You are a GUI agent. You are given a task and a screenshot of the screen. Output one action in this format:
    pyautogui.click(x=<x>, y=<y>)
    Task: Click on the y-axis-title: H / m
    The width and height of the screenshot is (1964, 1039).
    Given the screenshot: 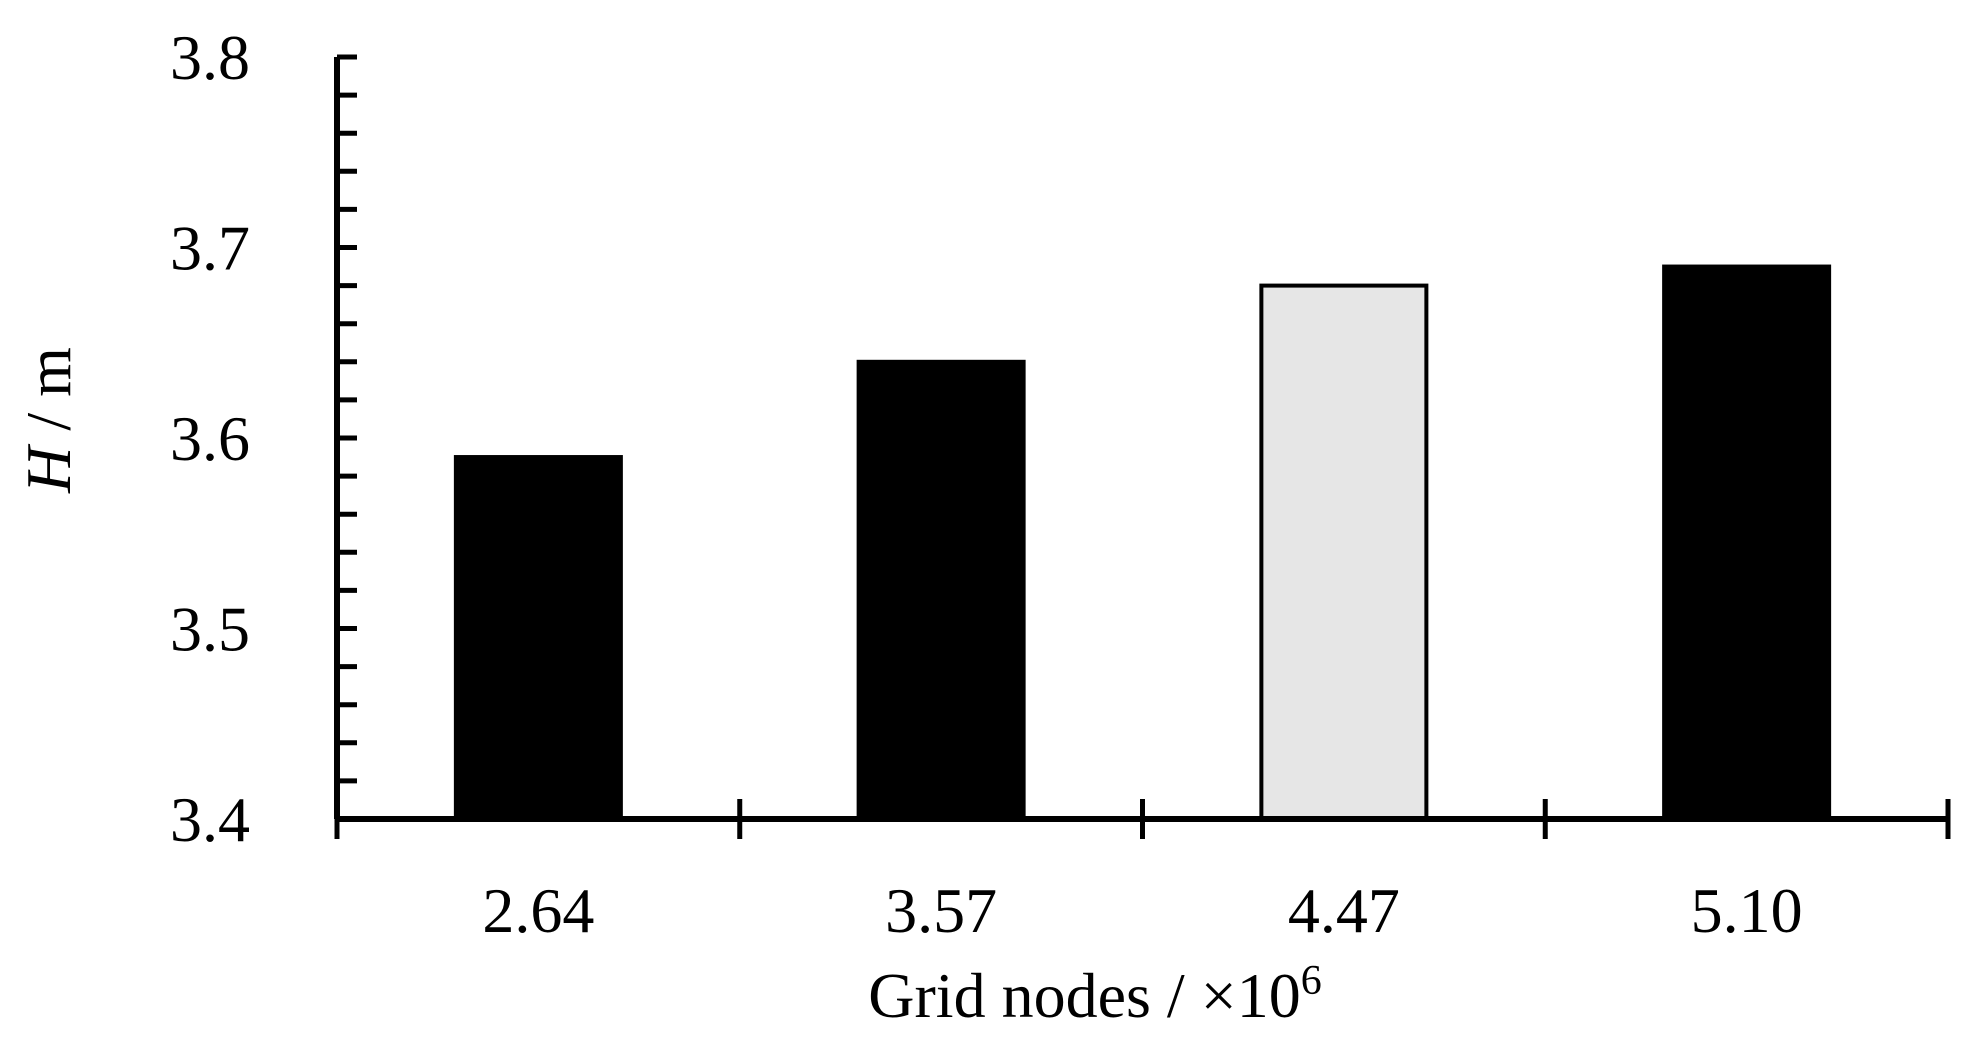 What is the action you would take?
    pyautogui.click(x=48, y=420)
    